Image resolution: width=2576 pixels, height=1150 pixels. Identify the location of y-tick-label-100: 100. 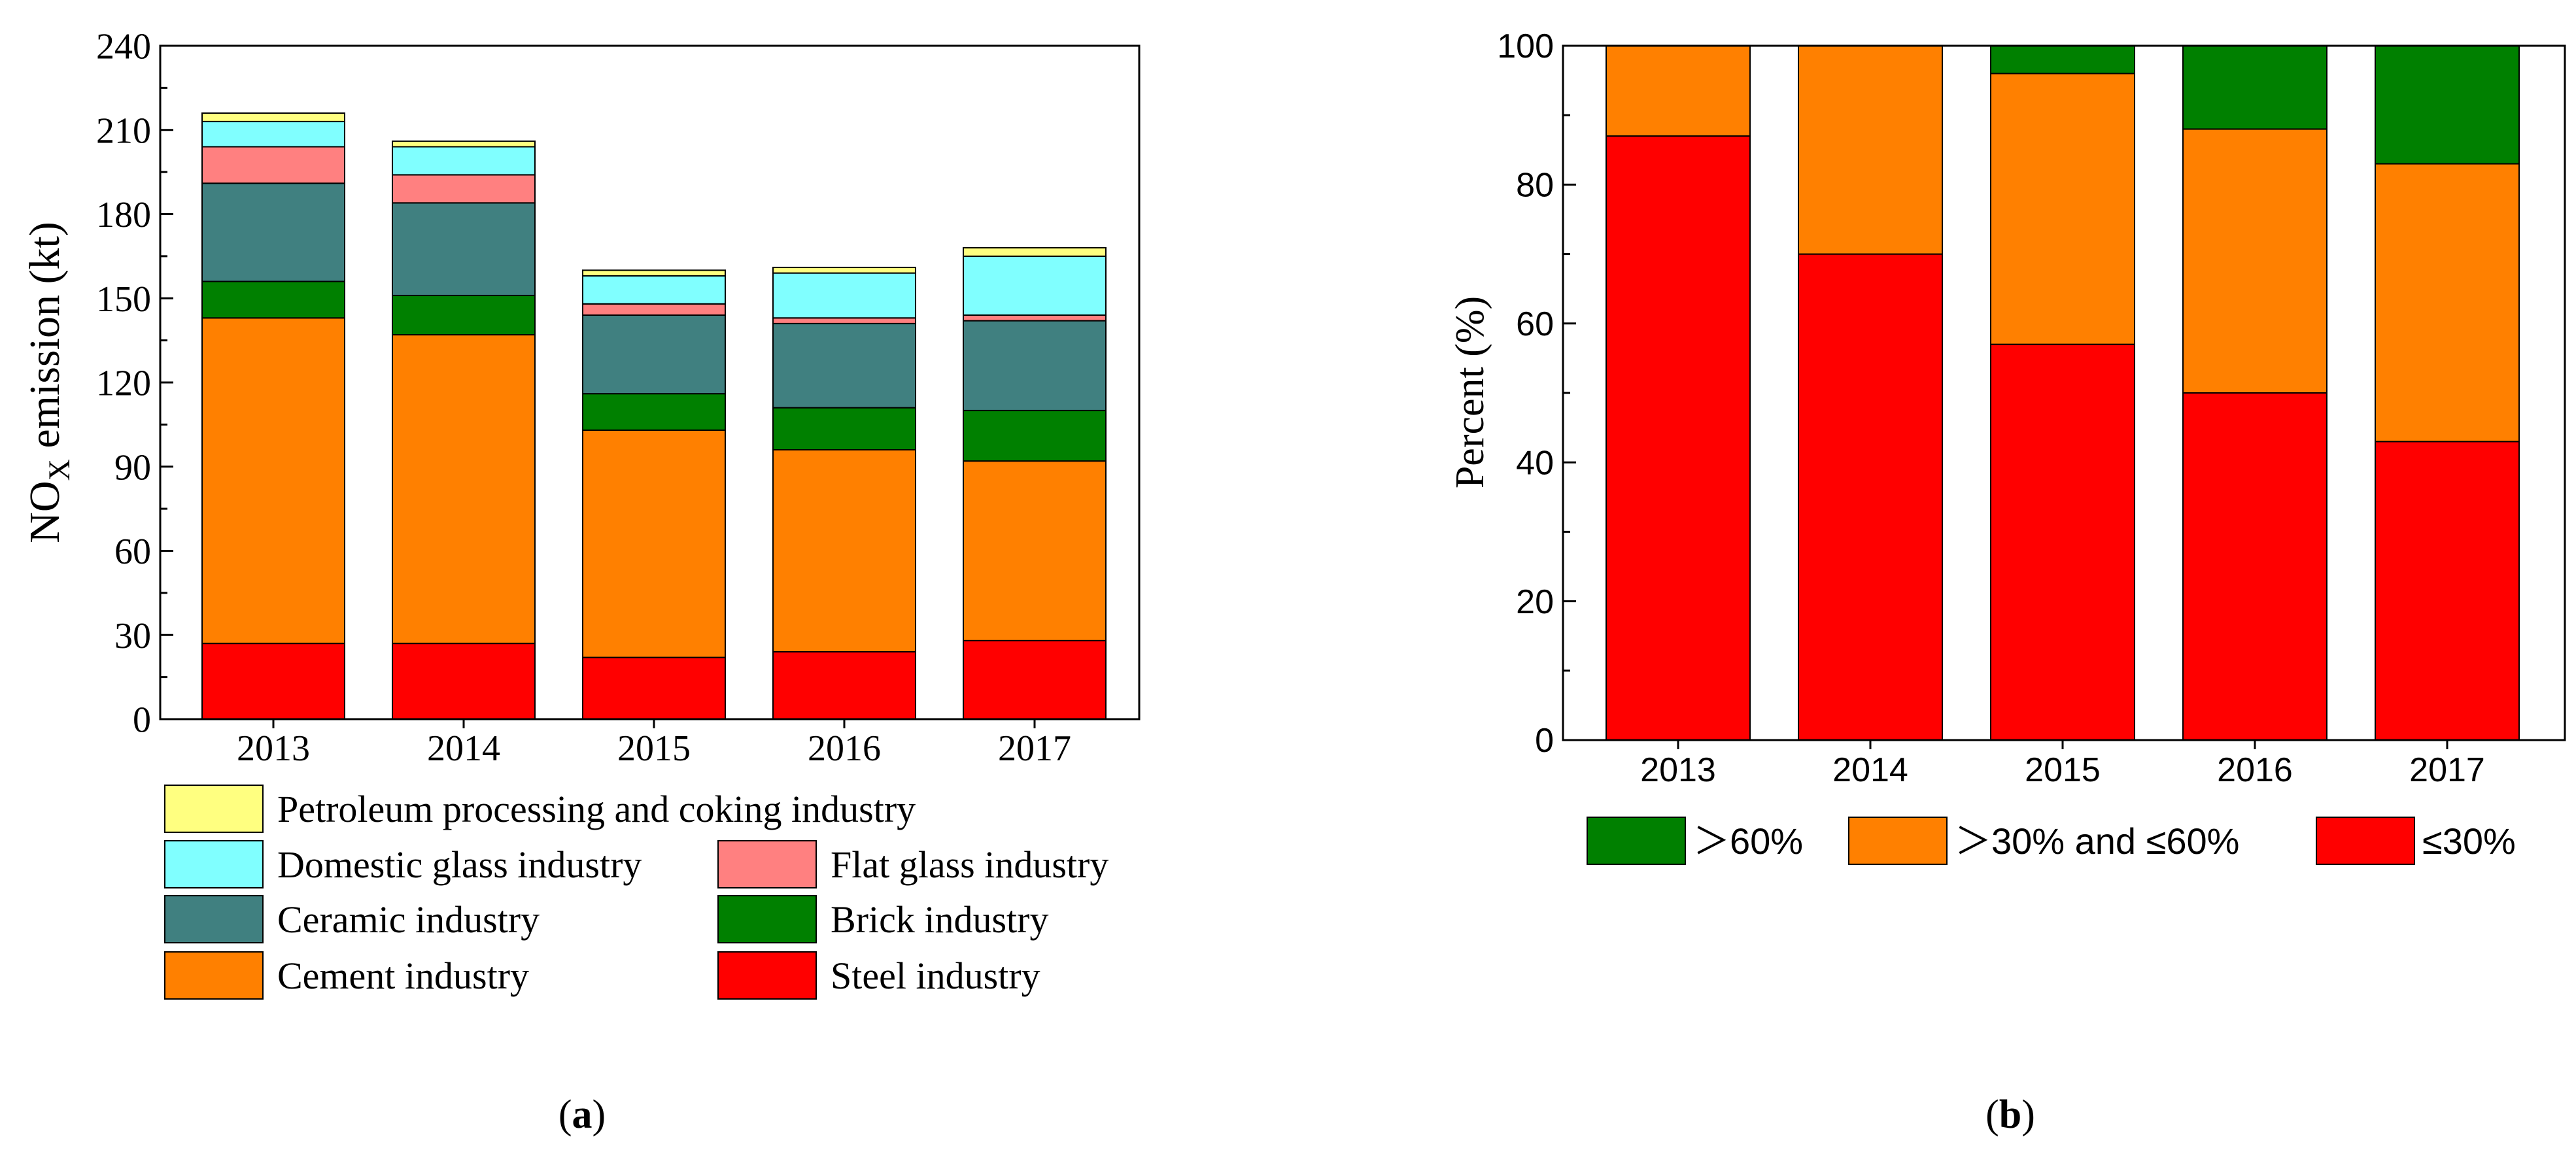
(1525, 46).